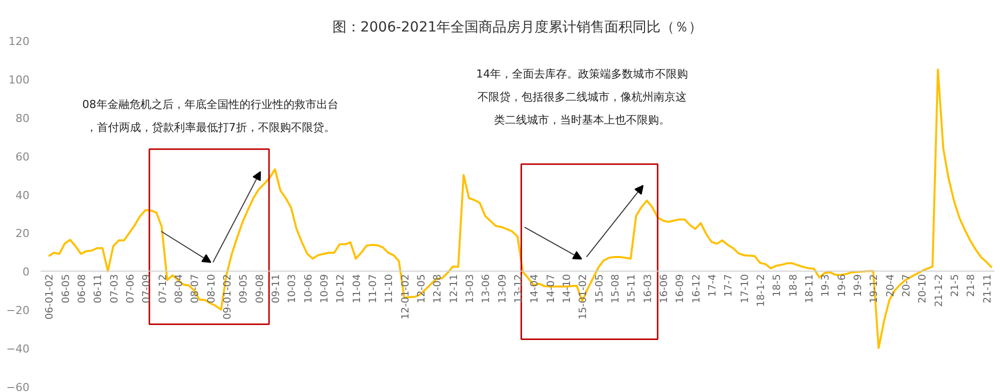 Image resolution: width=1000 pixels, height=392 pixels. What do you see at coordinates (260, 289) in the screenshot?
I see `x-tick-label: 09-08` at bounding box center [260, 289].